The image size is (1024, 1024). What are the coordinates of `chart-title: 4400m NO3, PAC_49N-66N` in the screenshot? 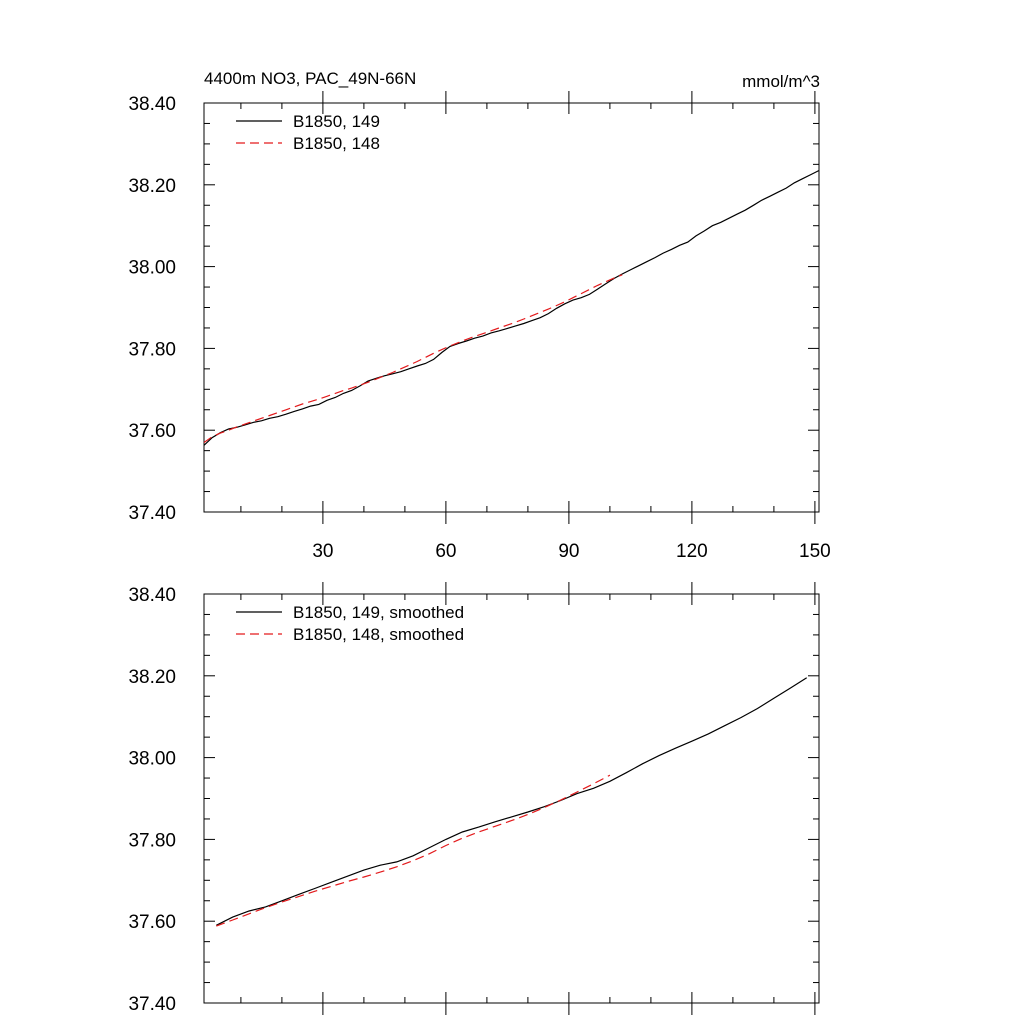 It's located at (310, 78).